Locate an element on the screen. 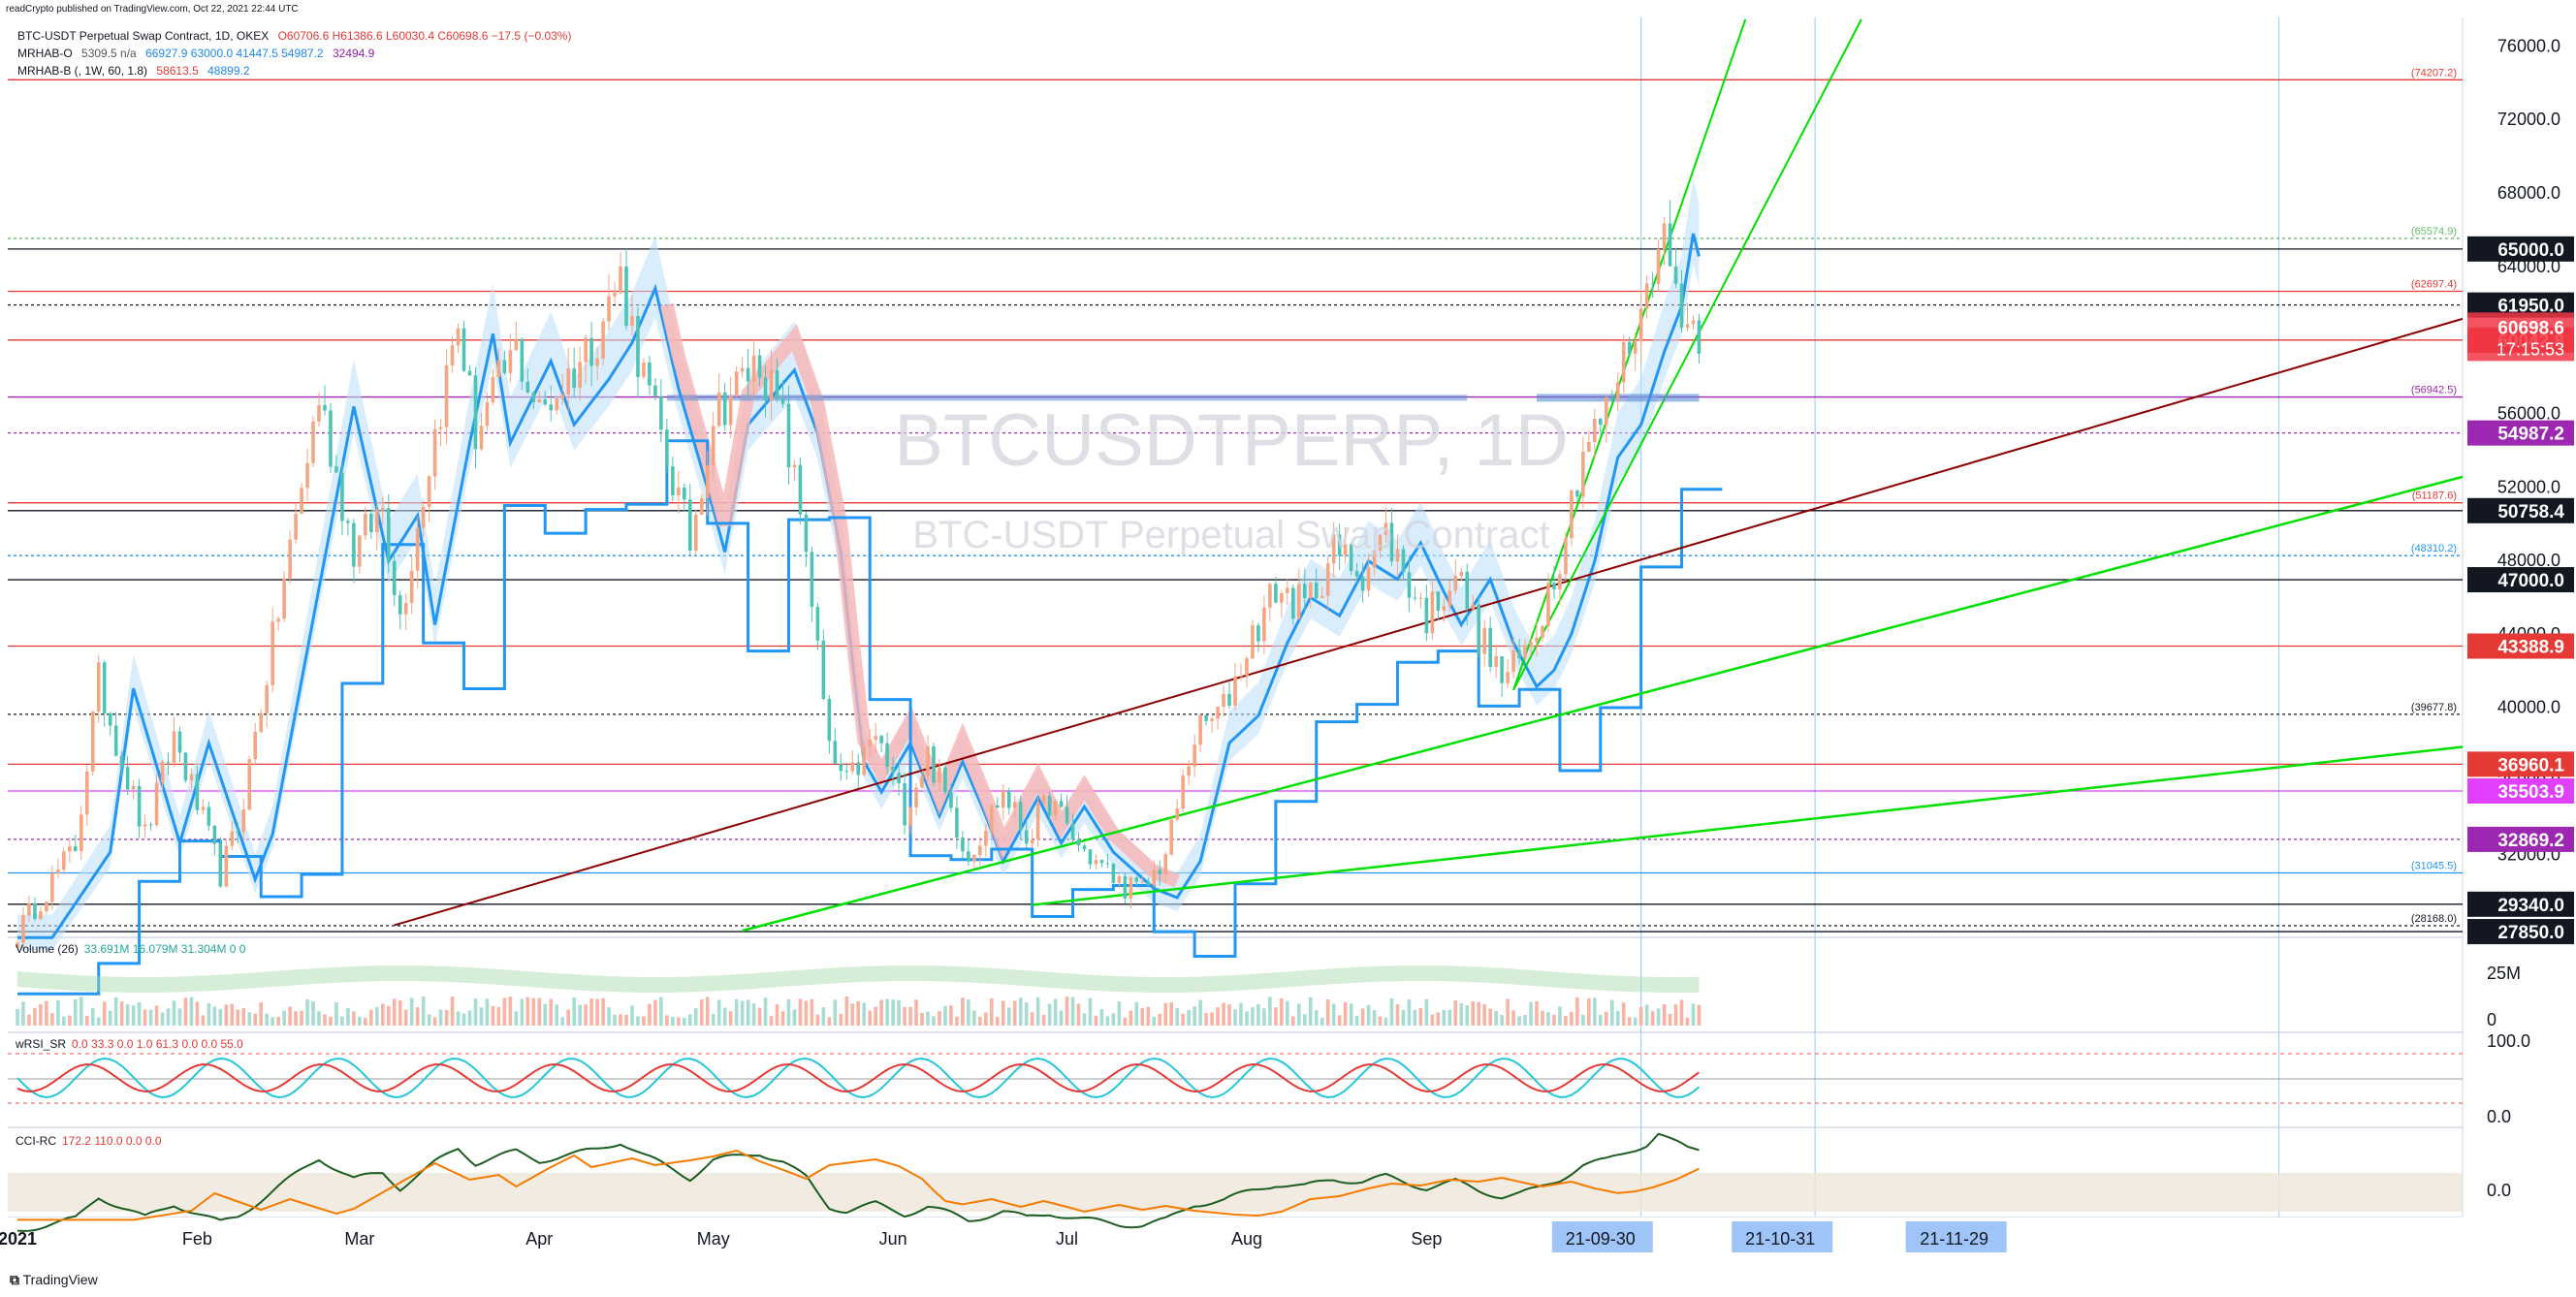  time-label-bg is located at coordinates (1783, 1236).